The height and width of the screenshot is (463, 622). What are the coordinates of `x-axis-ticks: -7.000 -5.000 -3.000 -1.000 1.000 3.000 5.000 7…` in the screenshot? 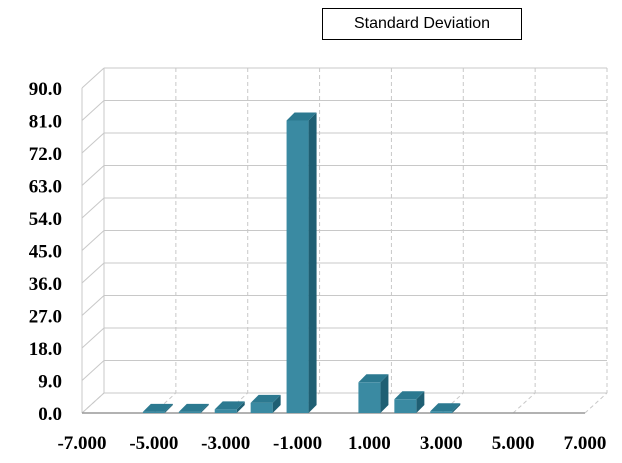 It's located at (331, 443).